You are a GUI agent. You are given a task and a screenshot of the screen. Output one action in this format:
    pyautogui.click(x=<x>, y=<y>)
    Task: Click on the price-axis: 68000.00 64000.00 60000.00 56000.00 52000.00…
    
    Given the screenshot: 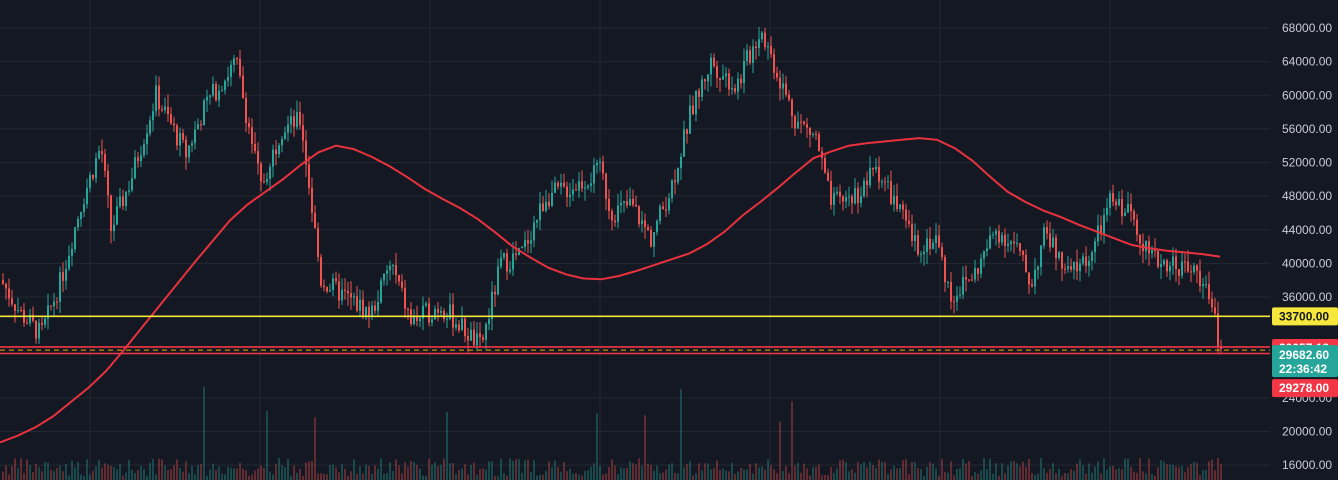 What is the action you would take?
    pyautogui.click(x=1307, y=246)
    